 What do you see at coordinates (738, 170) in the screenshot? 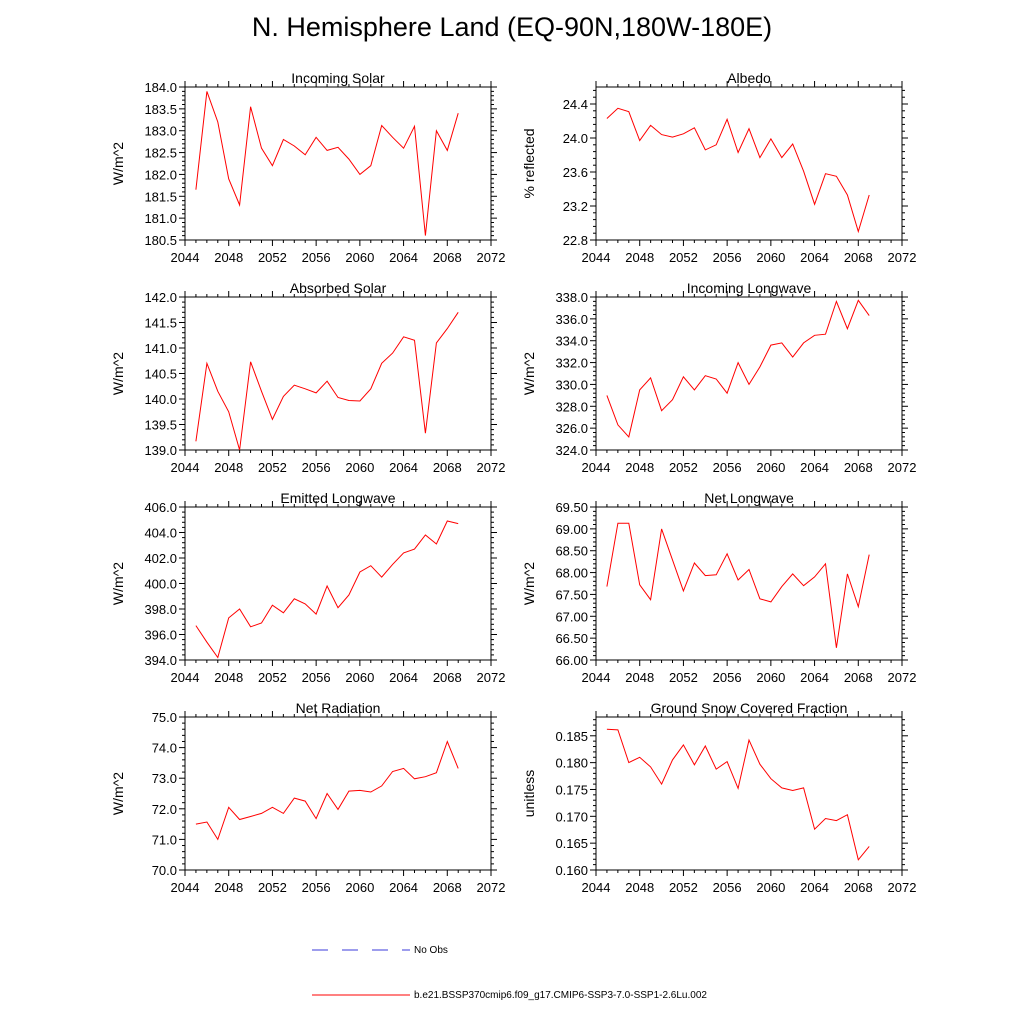
I see `series-line-albedo` at bounding box center [738, 170].